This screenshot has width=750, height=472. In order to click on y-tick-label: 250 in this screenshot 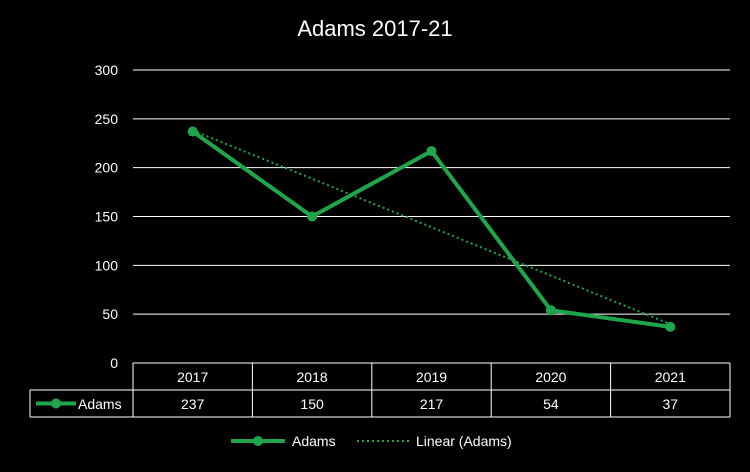, I will do `click(107, 119)`.